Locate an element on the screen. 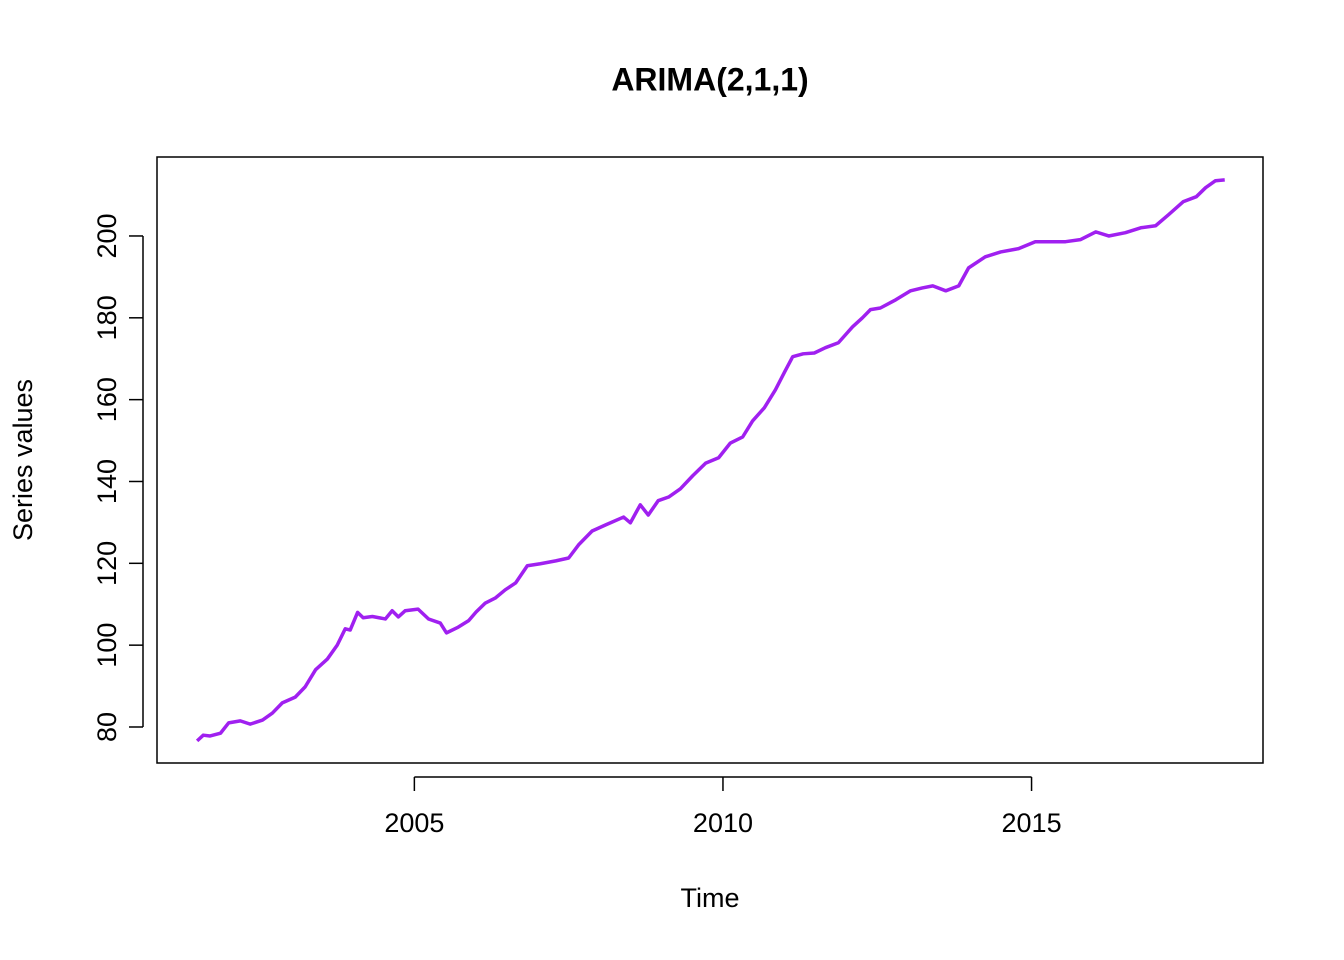 The image size is (1344, 960). x-tick-label: 2015 is located at coordinates (1032, 823).